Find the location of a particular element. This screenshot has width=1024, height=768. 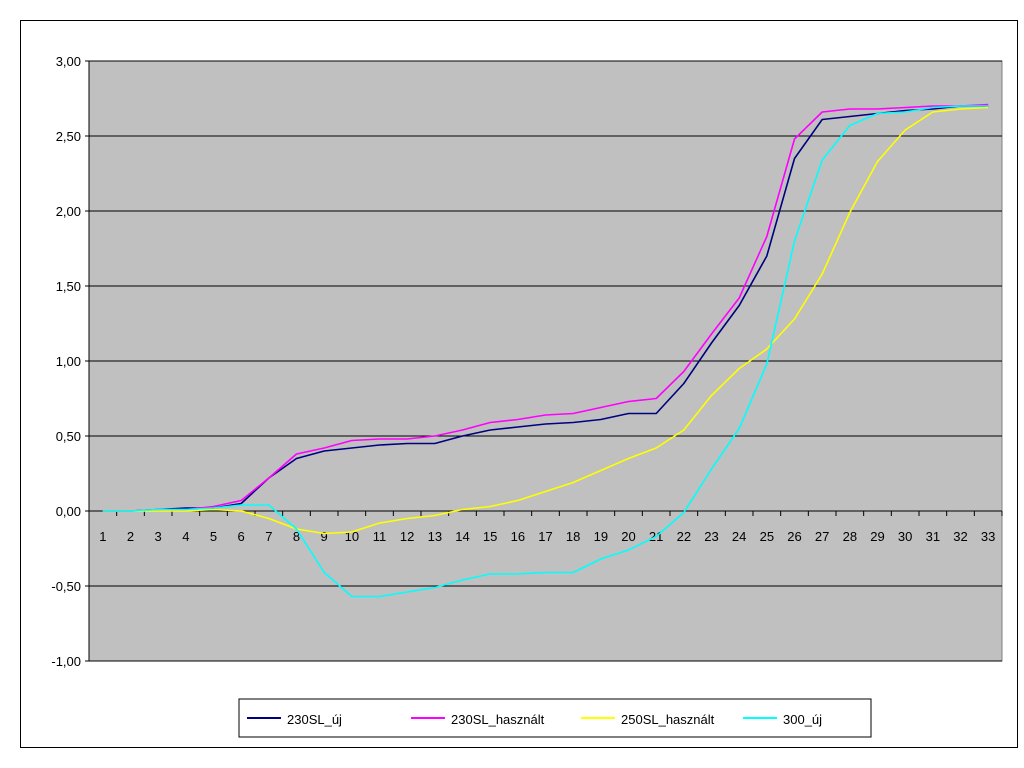

legend-label-2: 230SL_használt is located at coordinates (498, 719).